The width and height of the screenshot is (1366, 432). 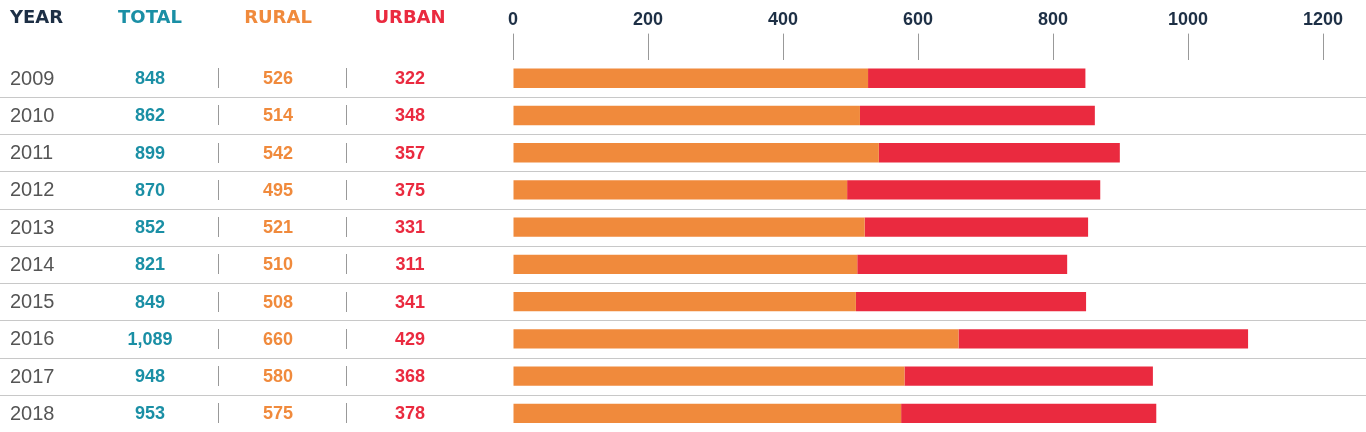 What do you see at coordinates (32, 114) in the screenshot?
I see `y-tick-label: 2010` at bounding box center [32, 114].